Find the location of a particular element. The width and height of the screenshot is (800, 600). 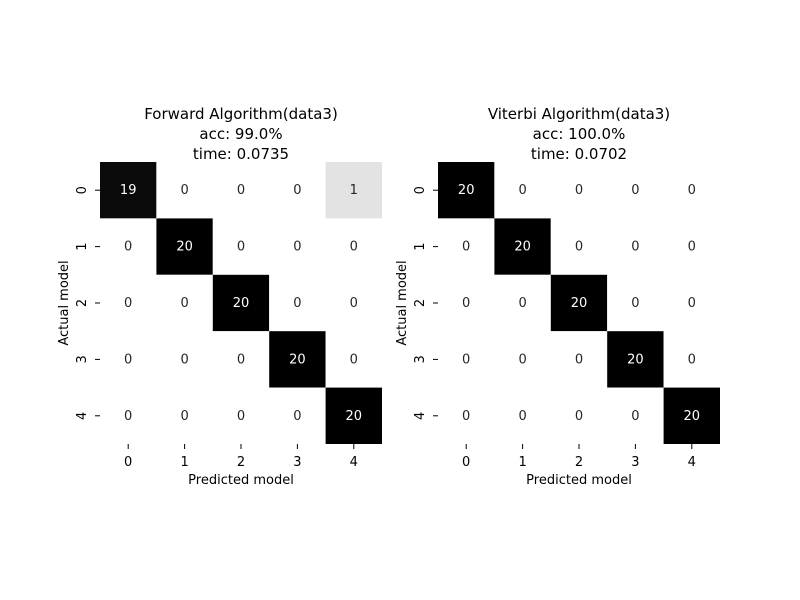

y-tick-label: 4 is located at coordinates (420, 416).